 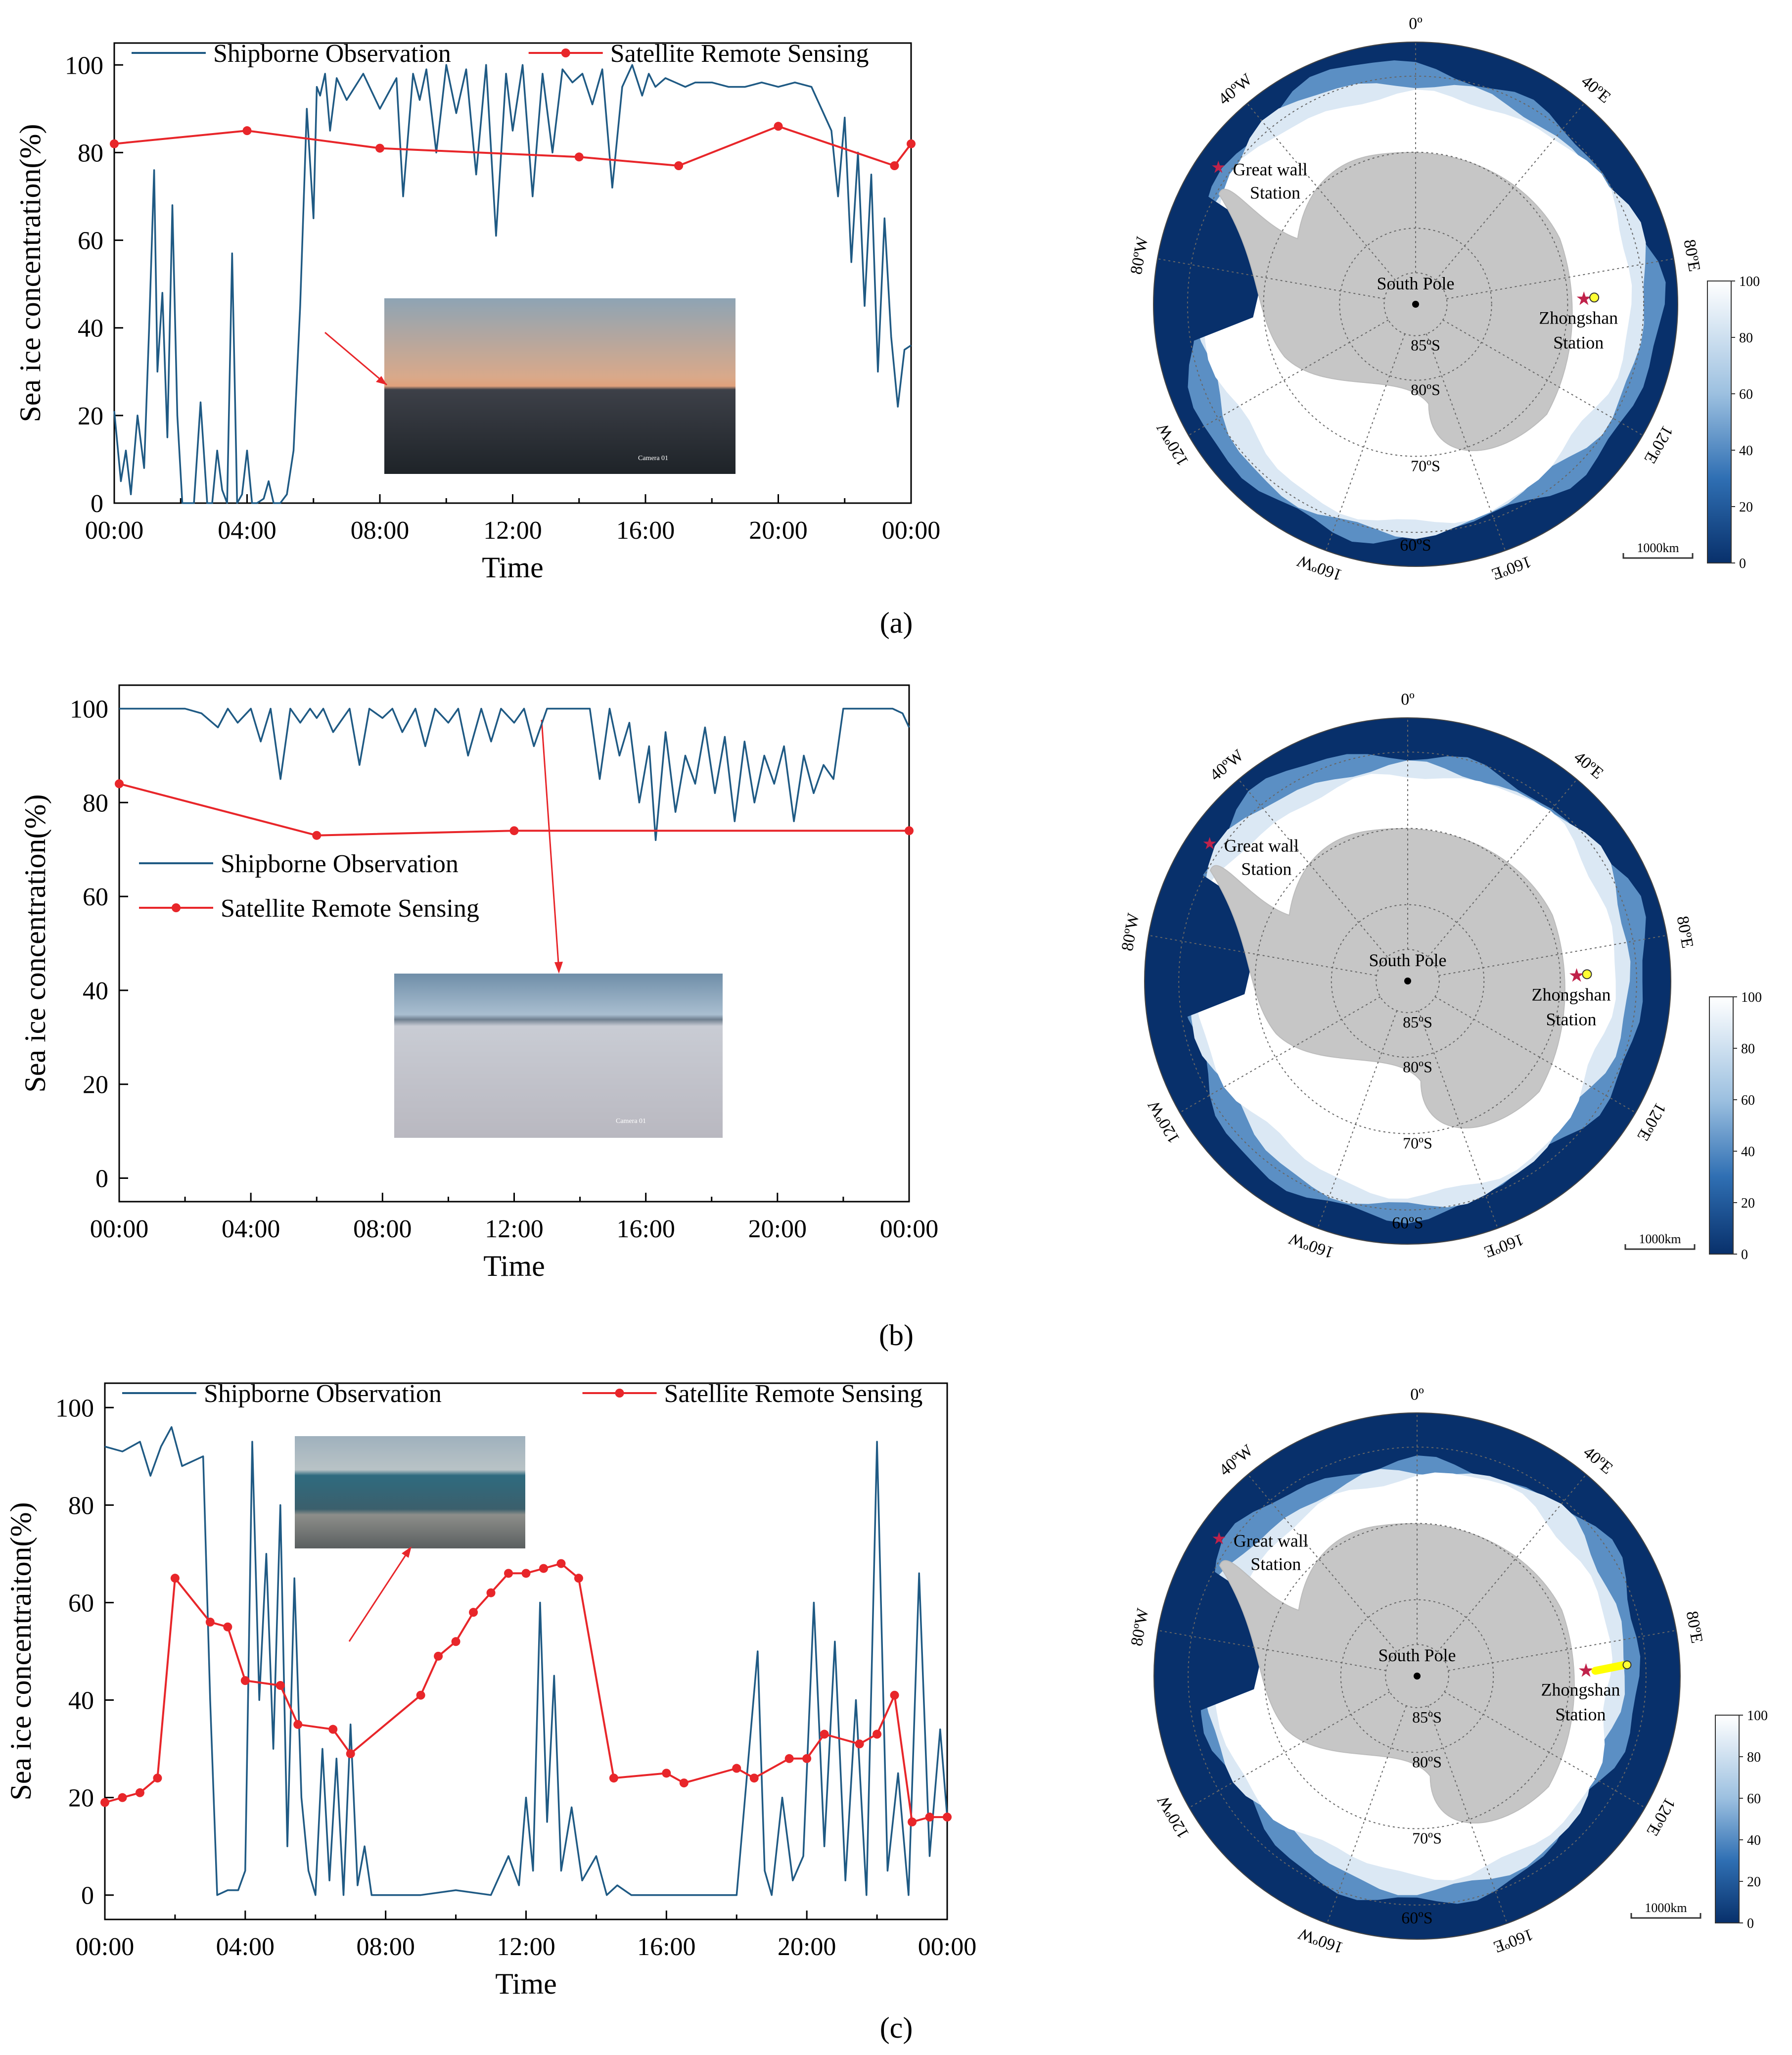 I want to click on sea-ice-pack, so click(x=1405, y=986).